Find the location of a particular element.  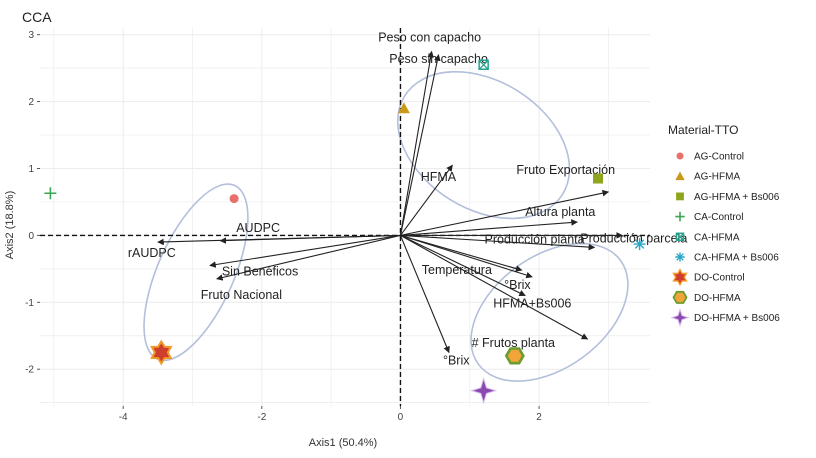

y-tick-label: 3 is located at coordinates (31, 35).